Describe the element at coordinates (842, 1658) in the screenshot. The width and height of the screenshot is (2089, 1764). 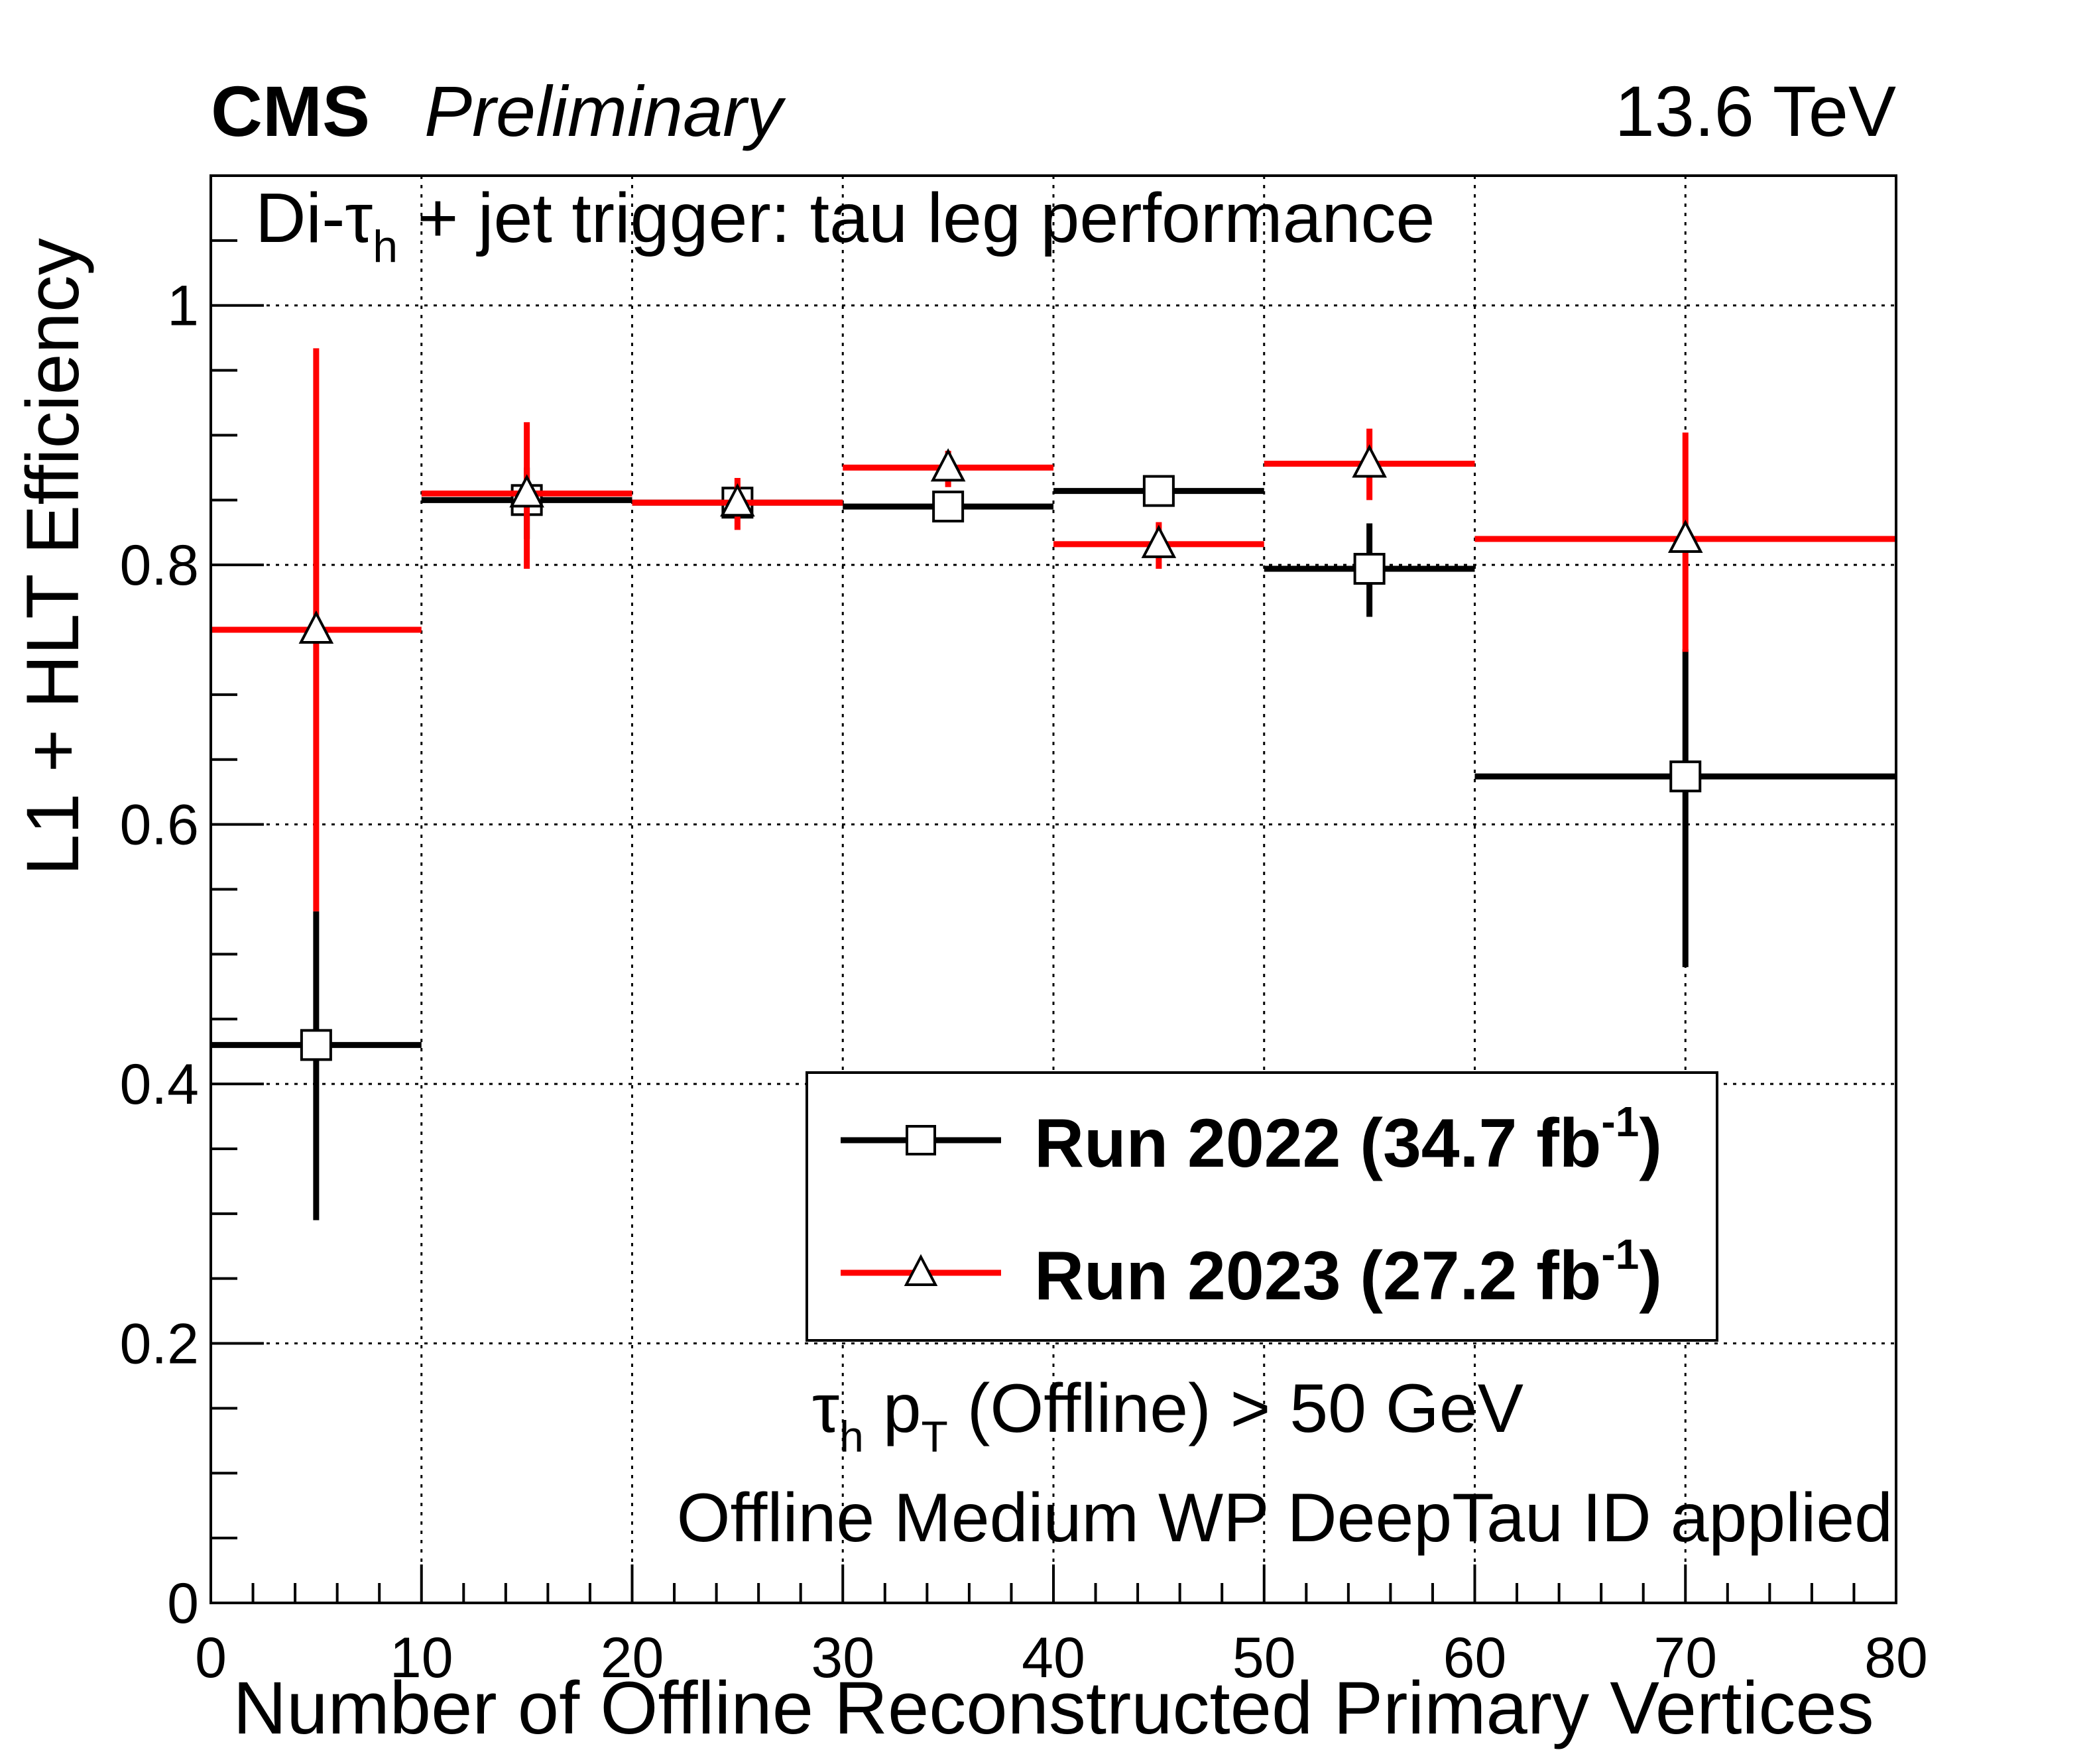
I see `x-tick-label: 30` at that location.